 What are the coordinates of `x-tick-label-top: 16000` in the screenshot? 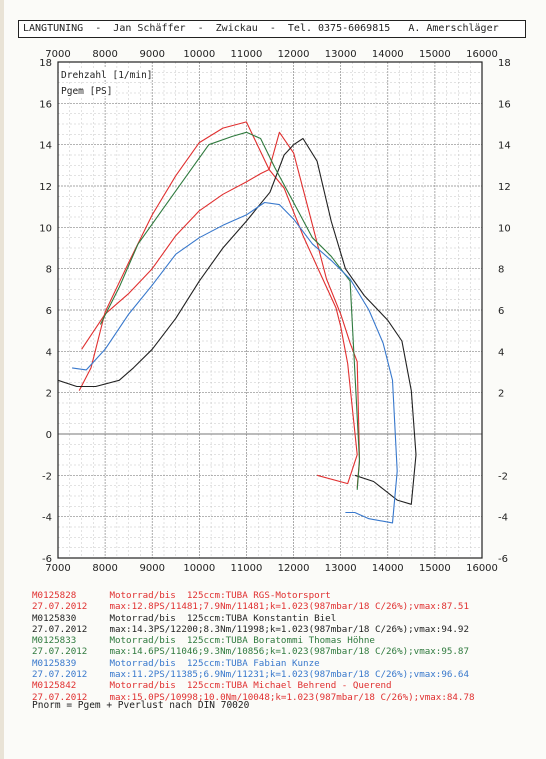 It's located at (482, 54).